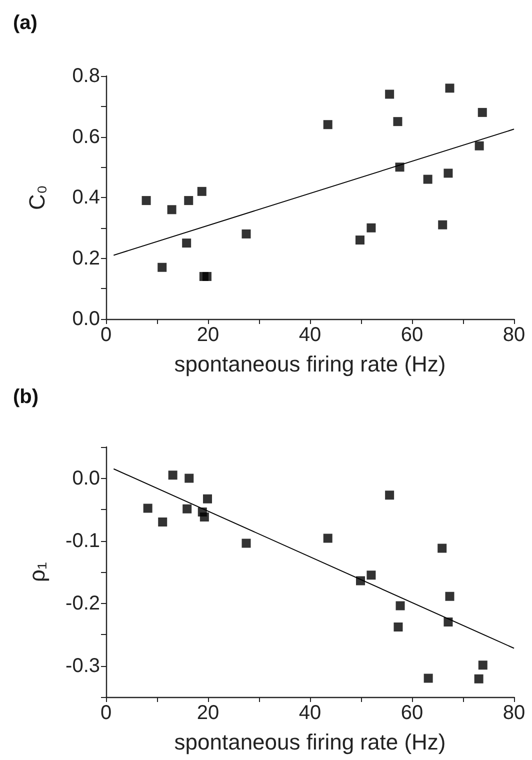 The width and height of the screenshot is (532, 760). I want to click on y-tick-label: 0.6, so click(86, 137).